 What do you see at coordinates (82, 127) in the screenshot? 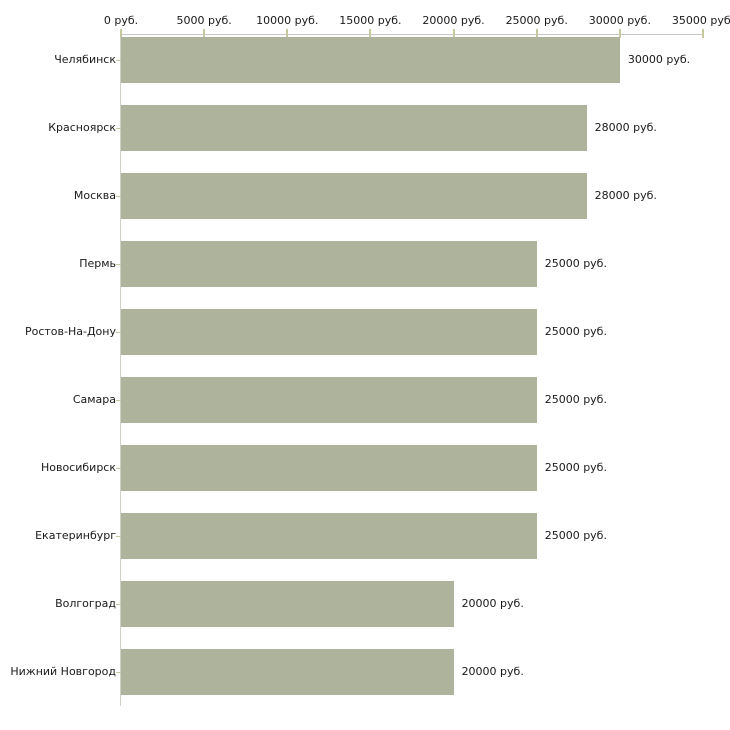
I see `category-label: Красноярск` at bounding box center [82, 127].